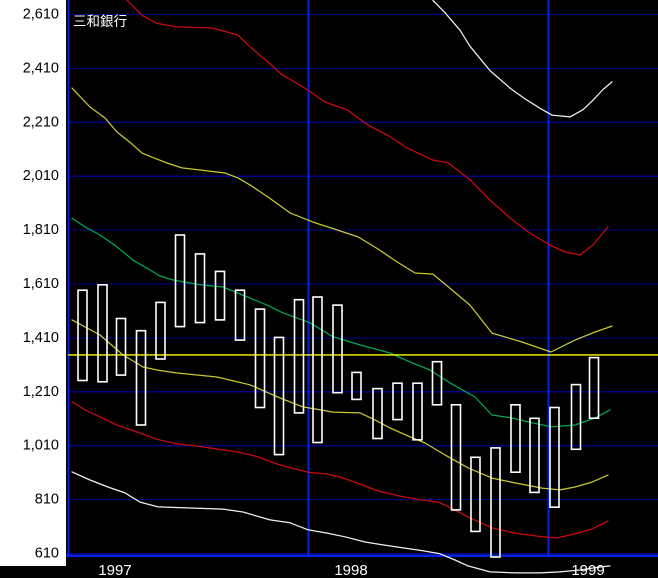 This screenshot has height=578, width=658. What do you see at coordinates (41, 122) in the screenshot?
I see `y-axis-tick-label: 2,210` at bounding box center [41, 122].